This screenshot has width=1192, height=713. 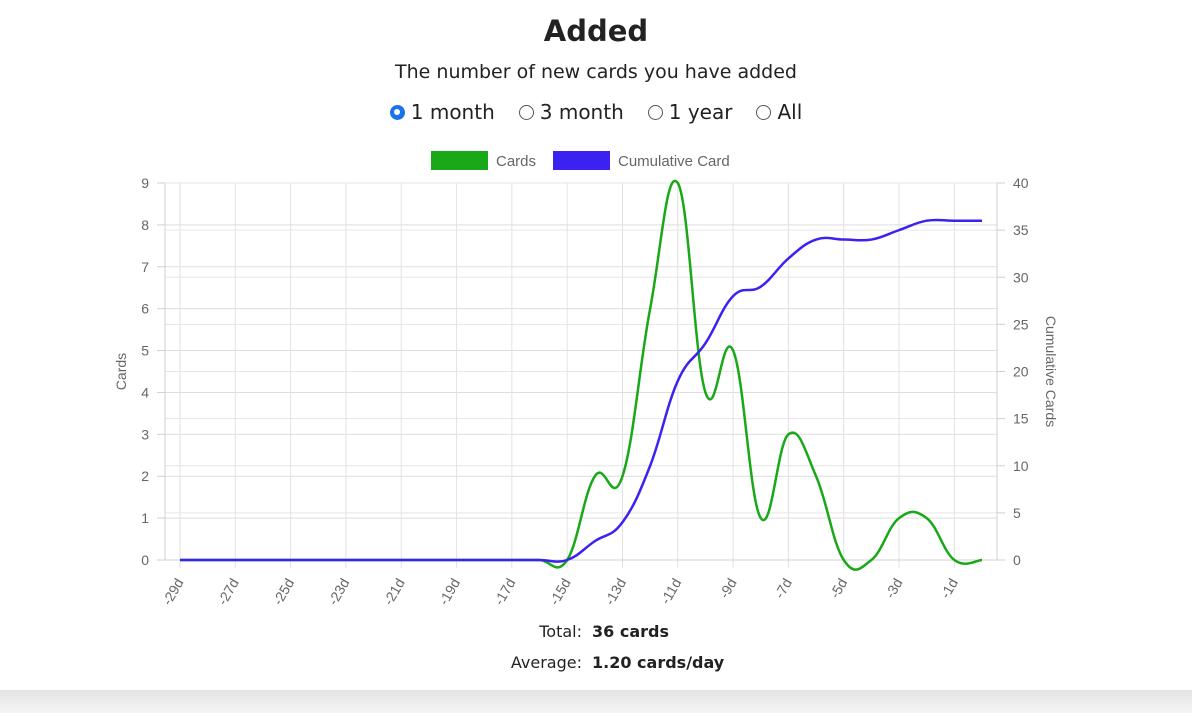 What do you see at coordinates (173, 592) in the screenshot?
I see `x-tick-label: -29d` at bounding box center [173, 592].